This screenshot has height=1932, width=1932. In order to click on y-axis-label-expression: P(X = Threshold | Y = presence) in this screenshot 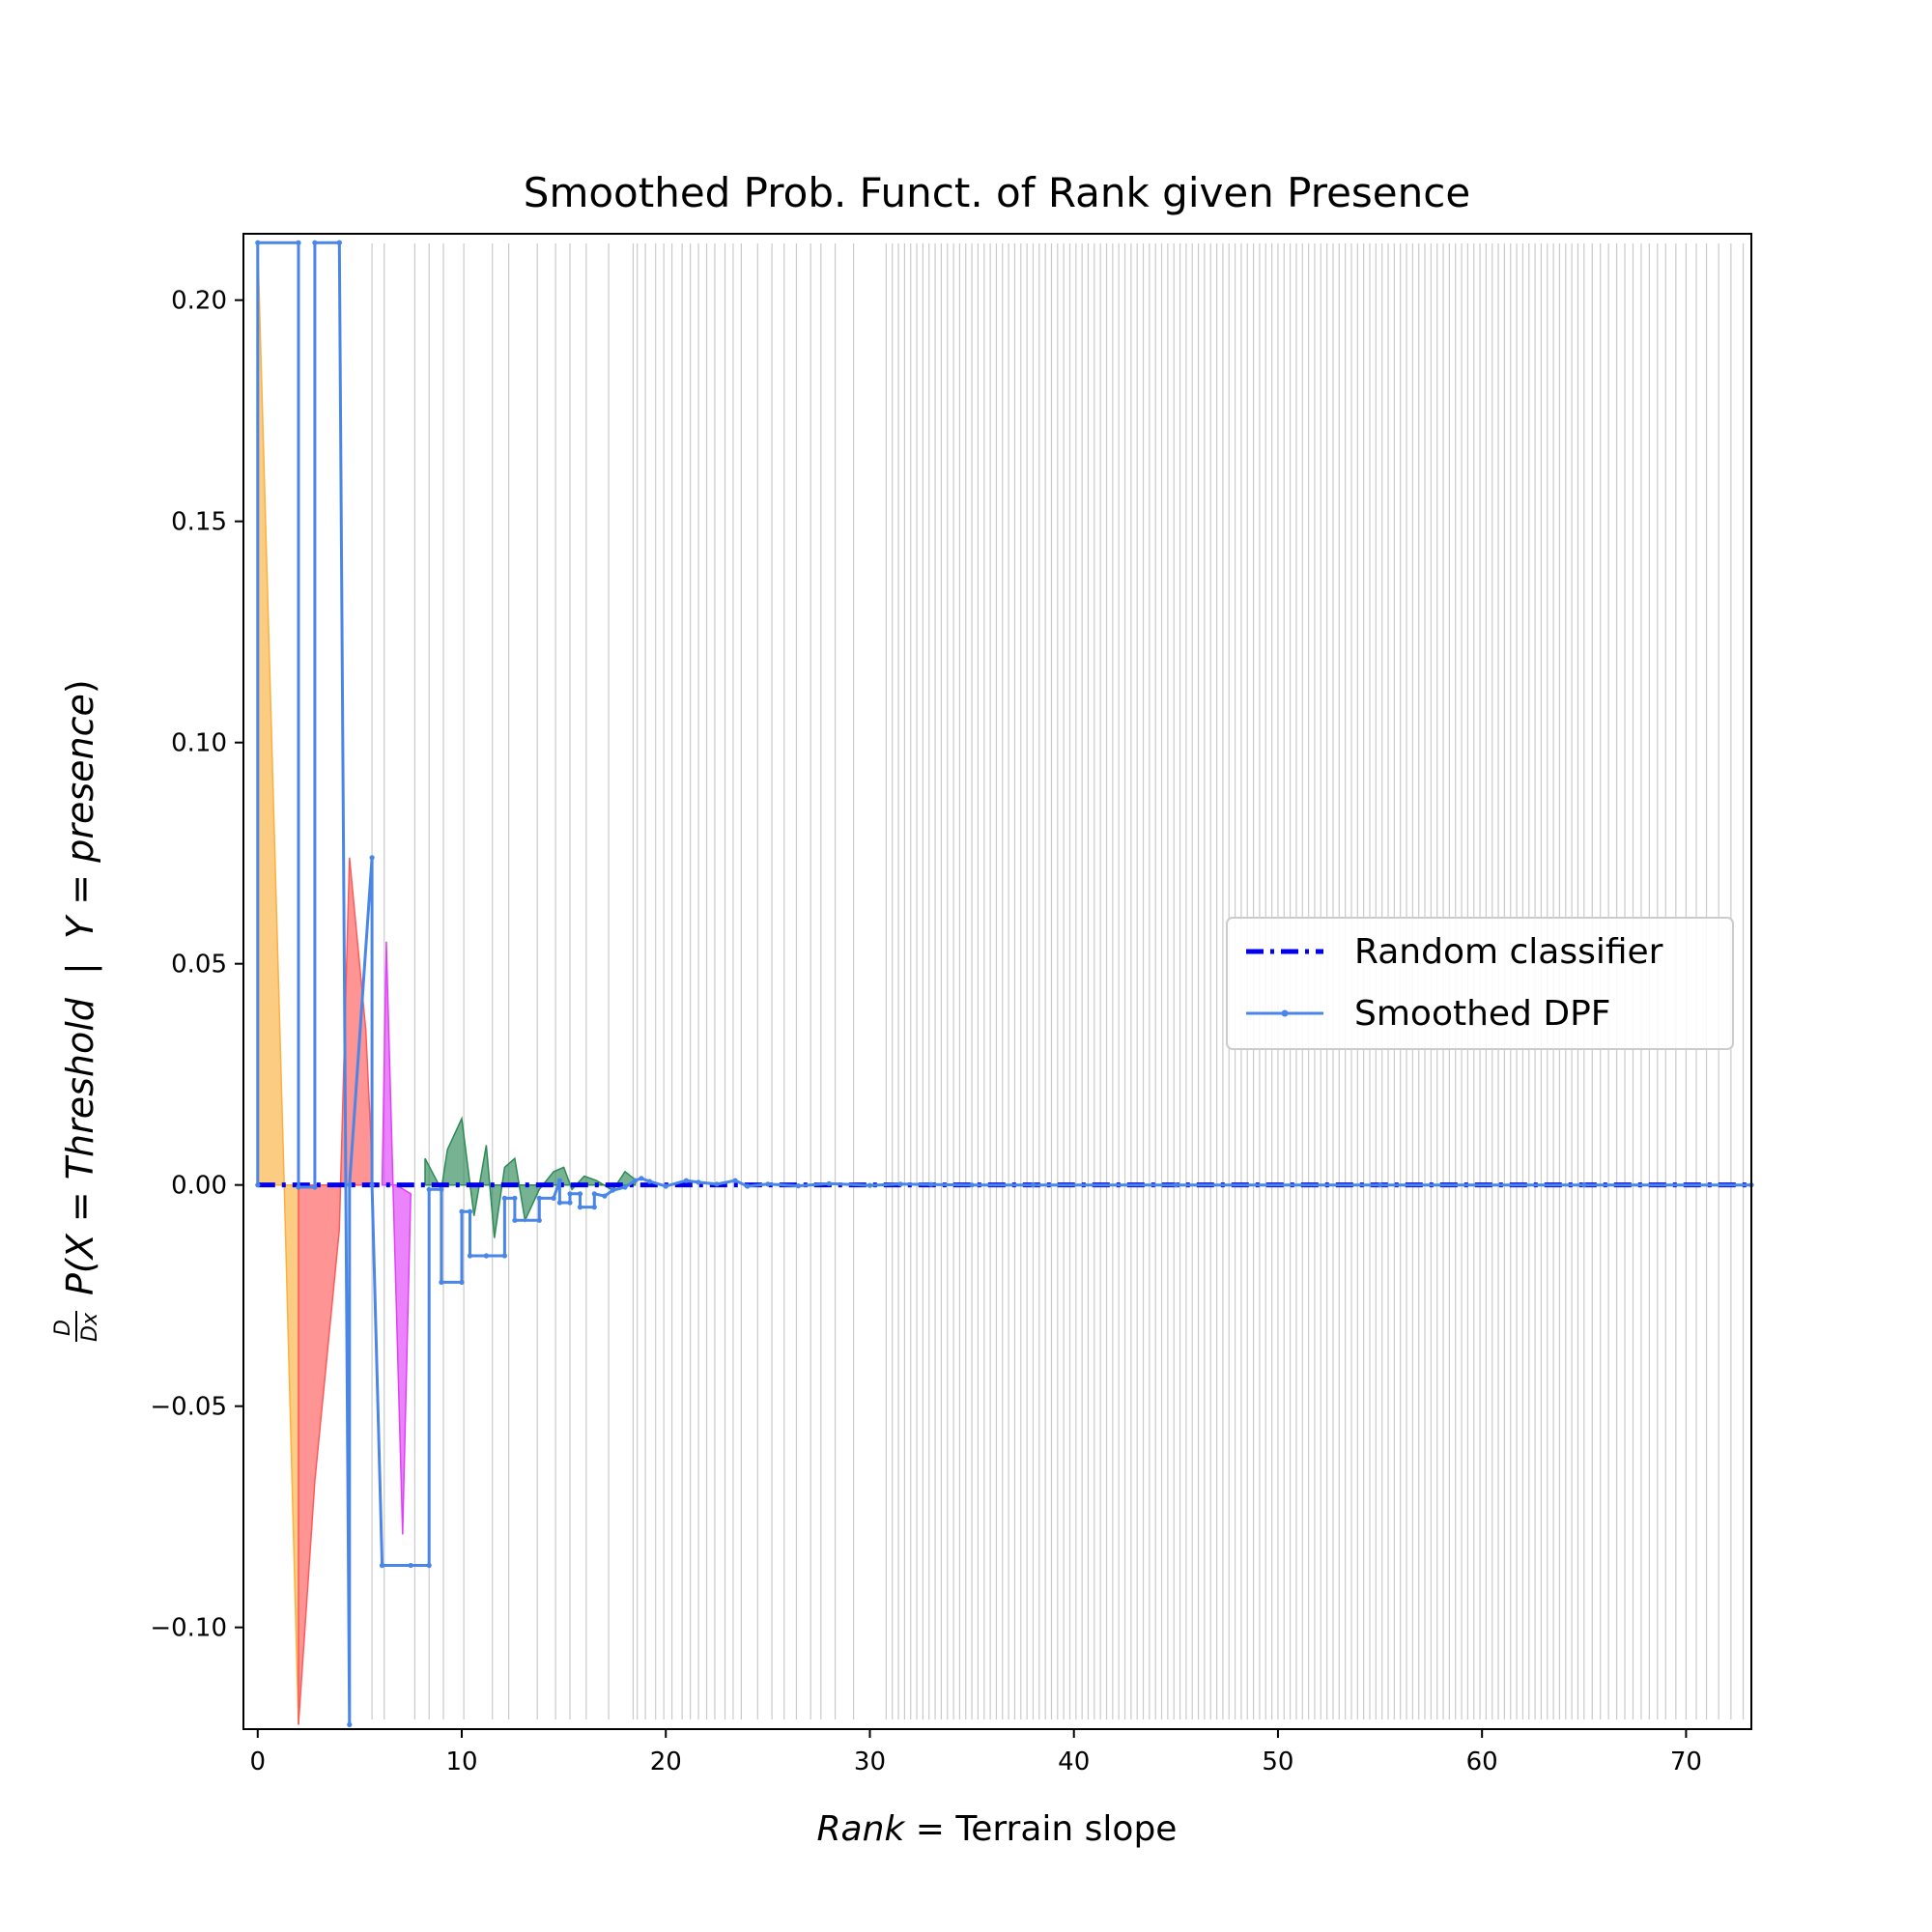, I will do `click(80, 987)`.